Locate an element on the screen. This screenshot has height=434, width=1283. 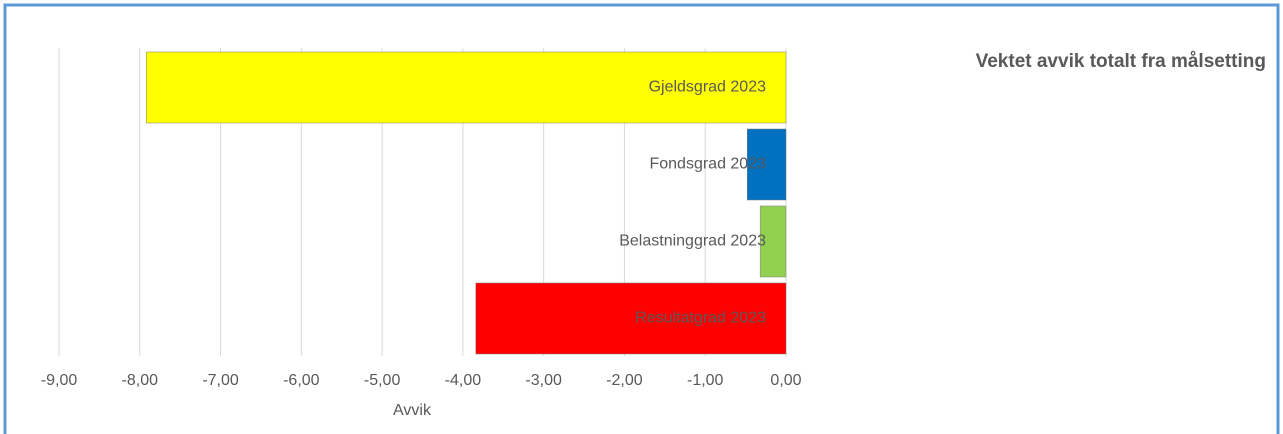
category-label: Resultatgrad 2023 is located at coordinates (700, 318).